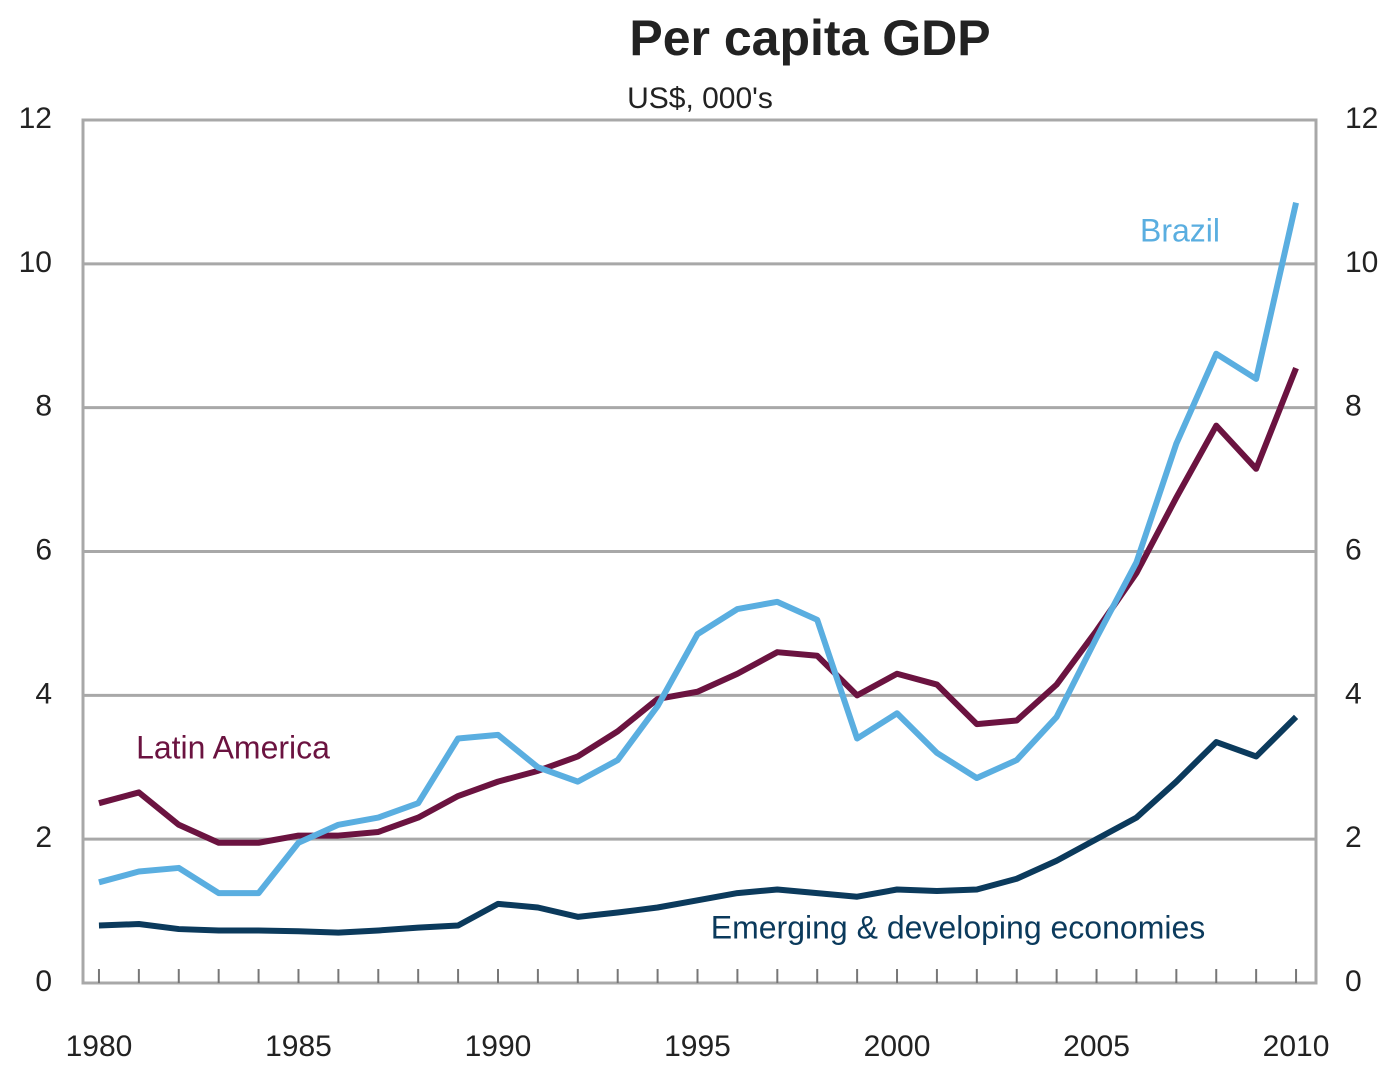 The image size is (1389, 1067). I want to click on x-tick-label: 1990, so click(498, 1046).